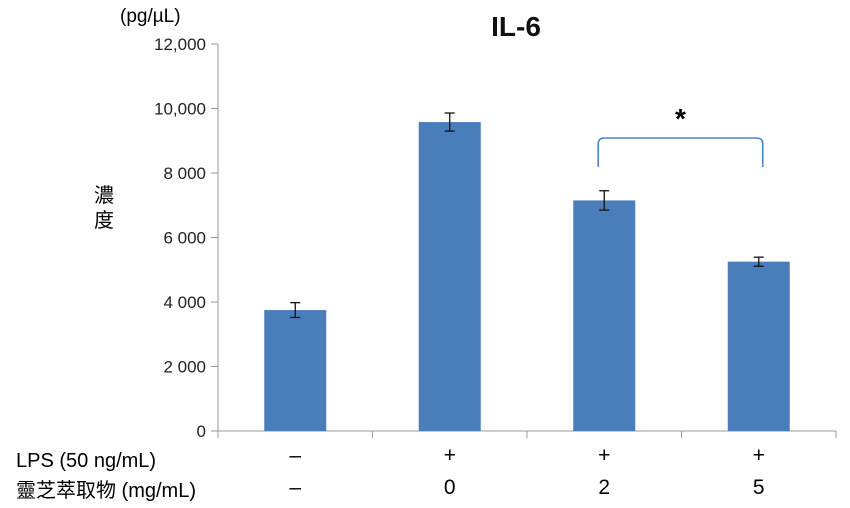 This screenshot has width=850, height=508. Describe the element at coordinates (680, 152) in the screenshot. I see `bracket-line` at that location.